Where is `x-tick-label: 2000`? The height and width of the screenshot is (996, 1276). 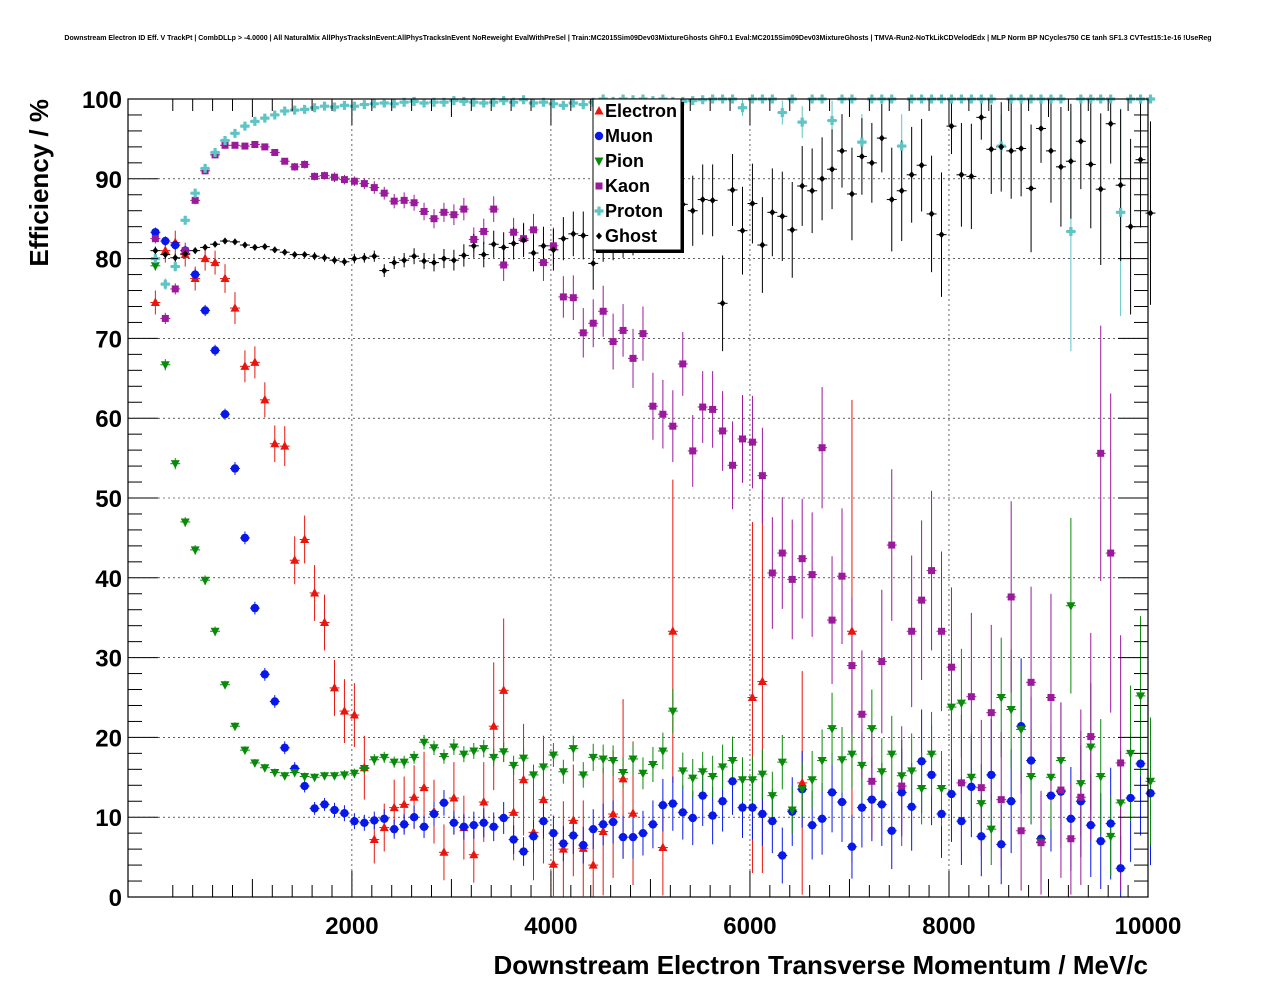
x-tick-label: 2000 is located at coordinates (351, 926).